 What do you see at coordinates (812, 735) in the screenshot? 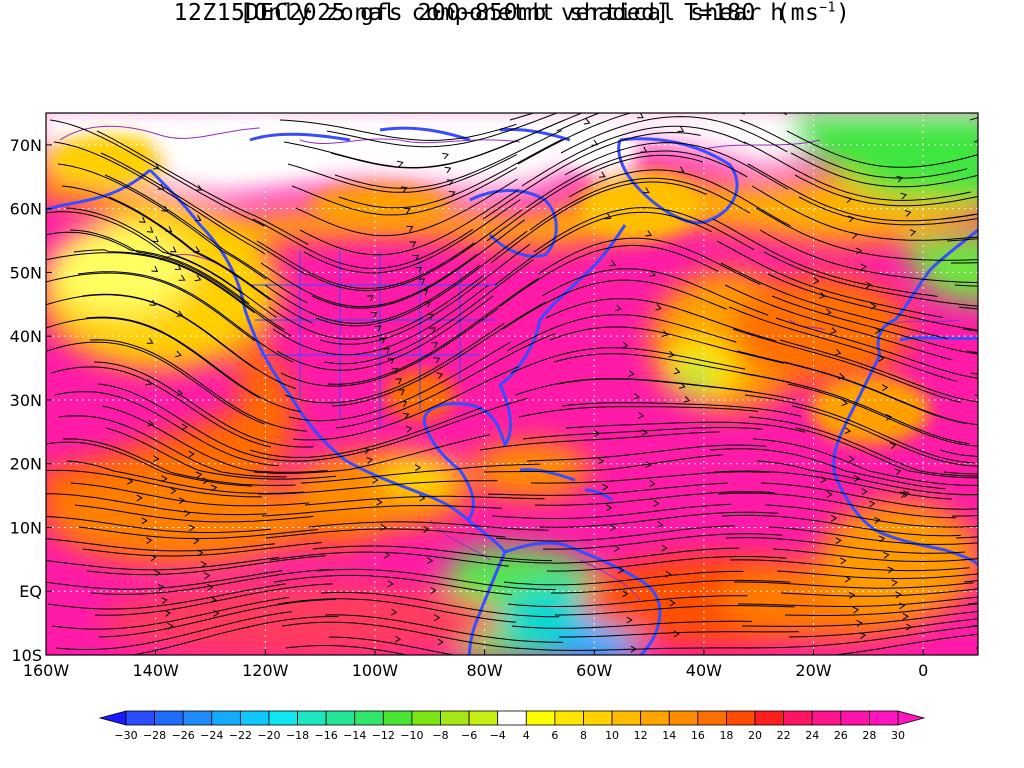
I see `colorbar-label: 24` at bounding box center [812, 735].